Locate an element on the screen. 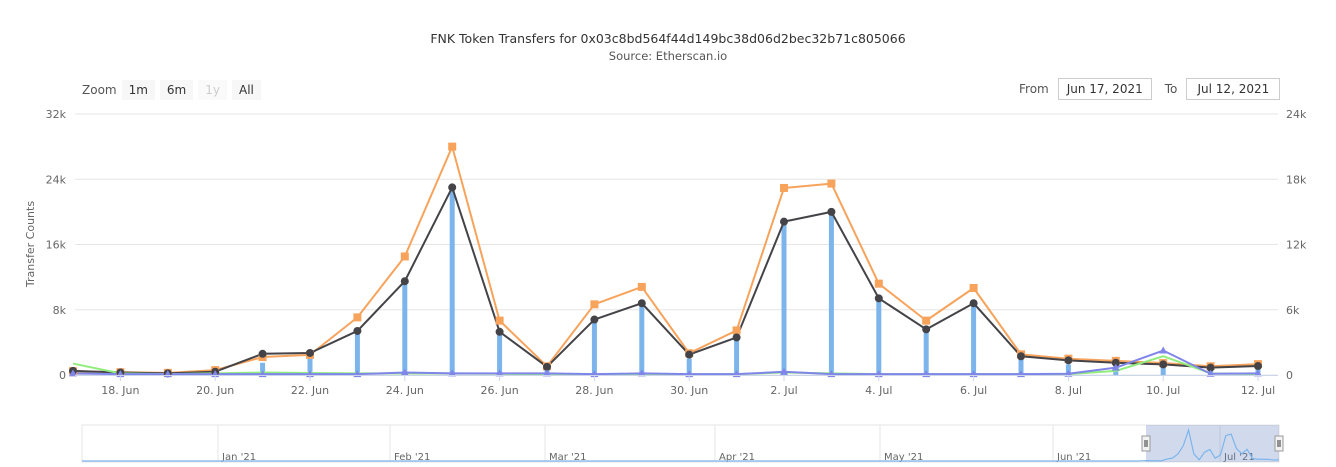  y-left-tick-label: 0 is located at coordinates (62, 375).